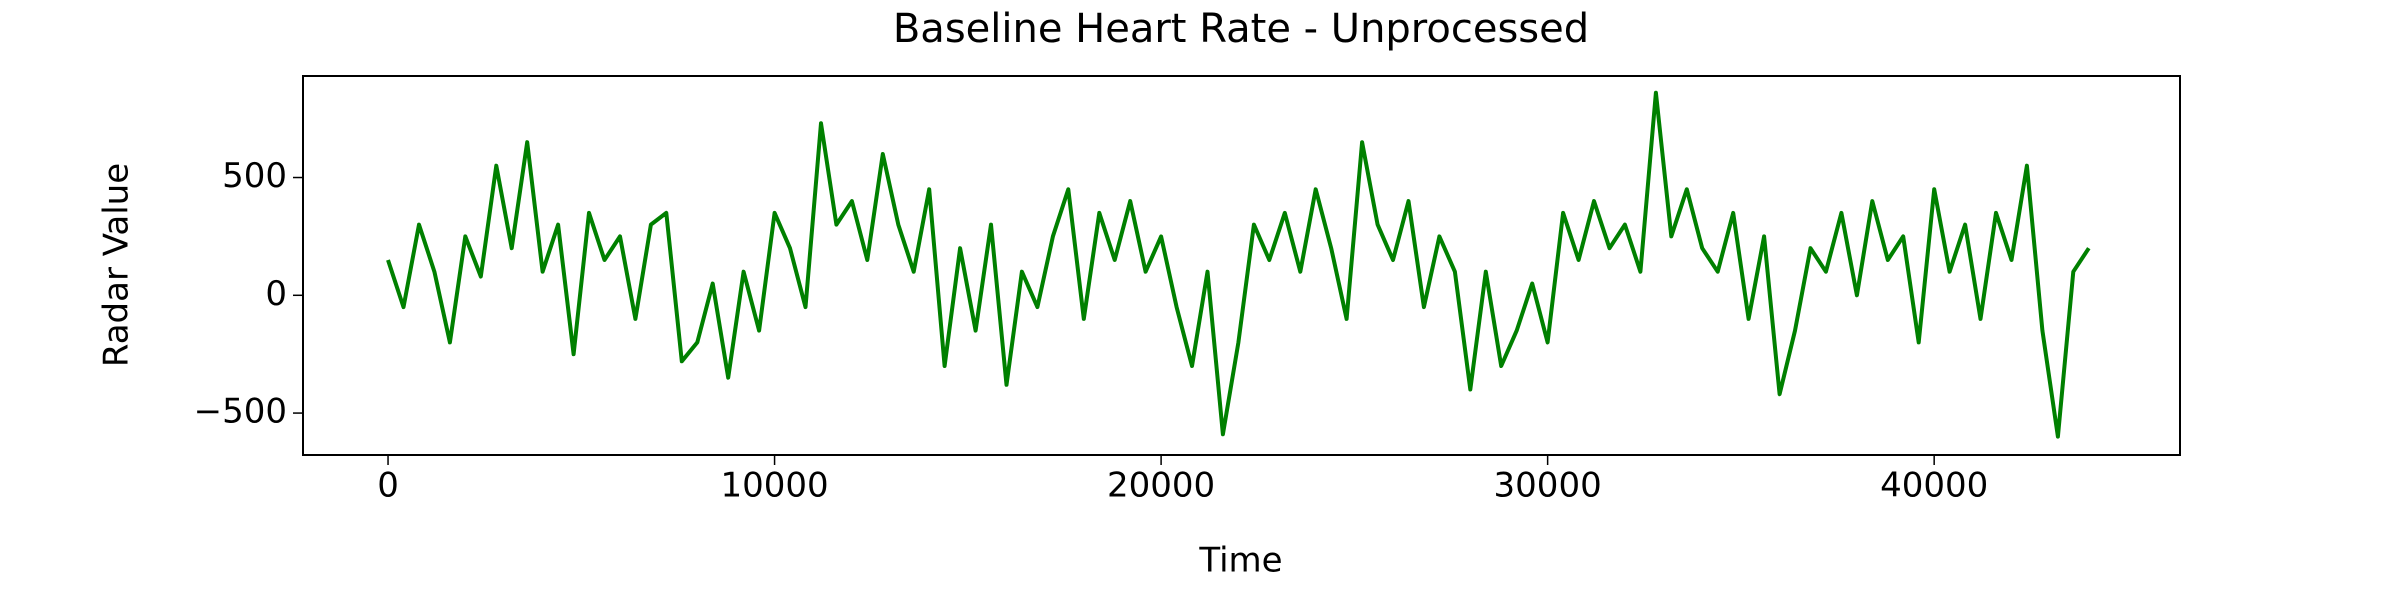 The height and width of the screenshot is (600, 2400). What do you see at coordinates (254, 176) in the screenshot?
I see `y-tick-label: 500` at bounding box center [254, 176].